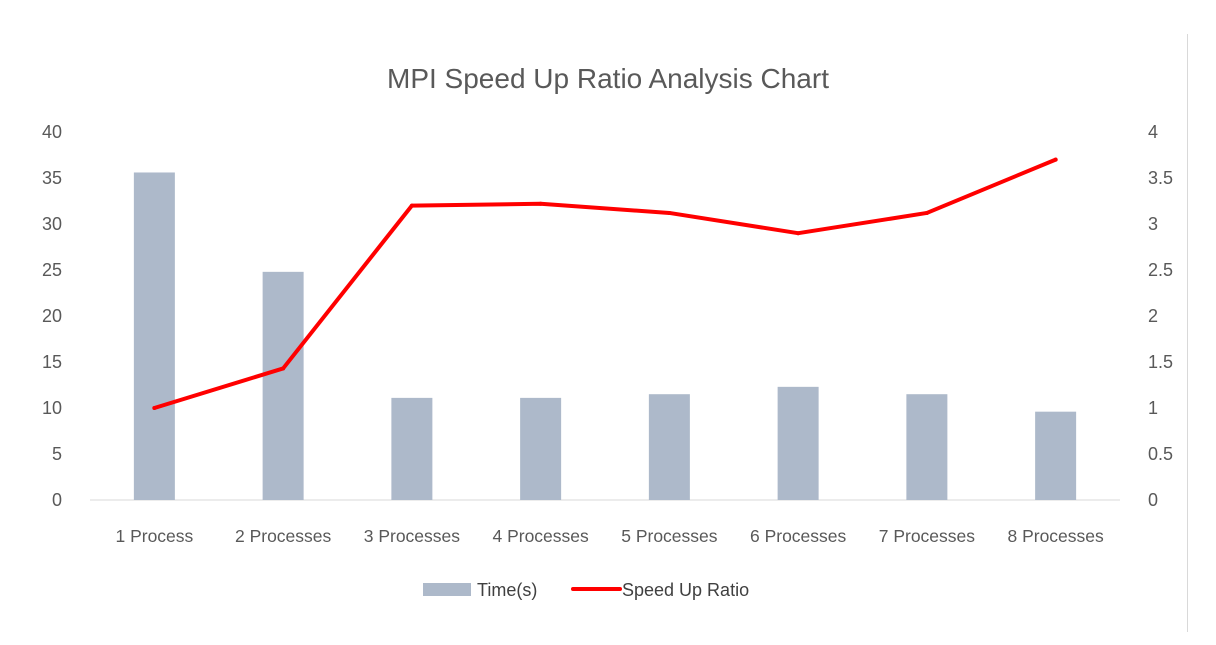  Describe the element at coordinates (1160, 178) in the screenshot. I see `right-tick-label: 3.5` at that location.